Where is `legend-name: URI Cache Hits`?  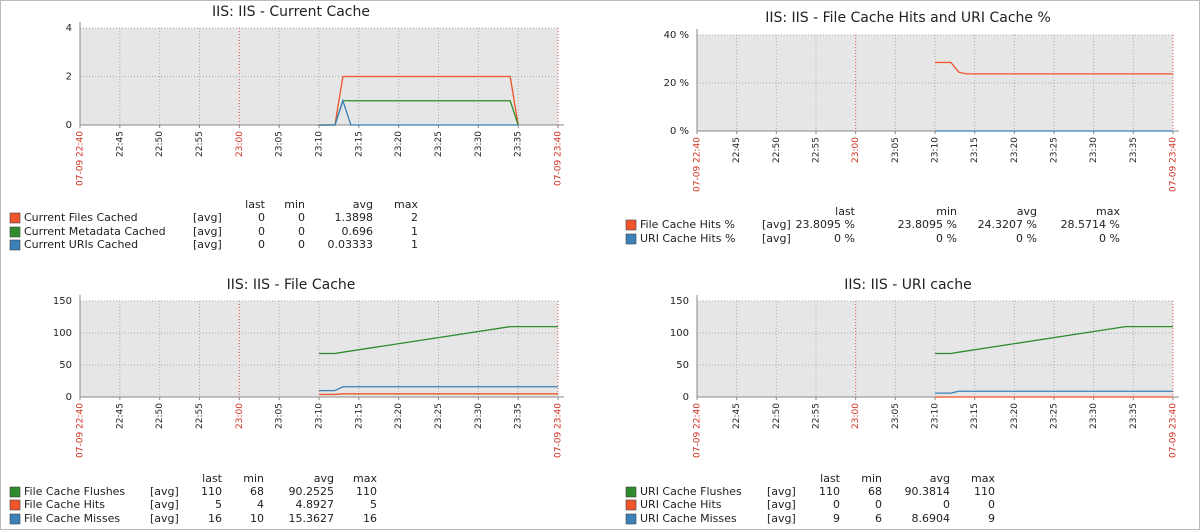 legend-name: URI Cache Hits is located at coordinates (681, 504).